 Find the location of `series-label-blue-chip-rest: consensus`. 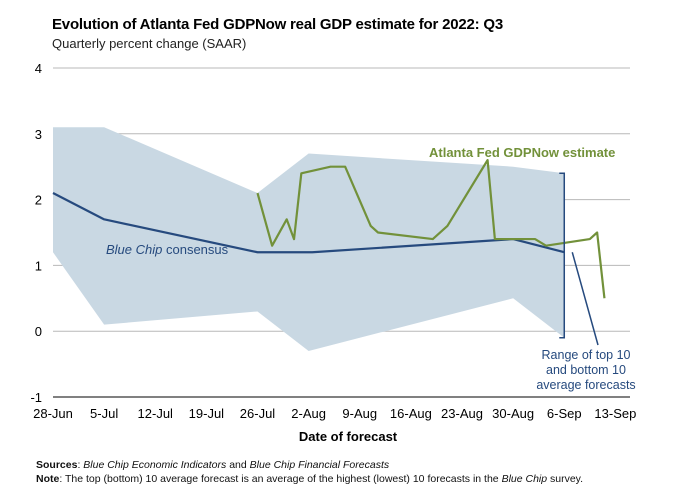

series-label-blue-chip-rest: consensus is located at coordinates (195, 249).